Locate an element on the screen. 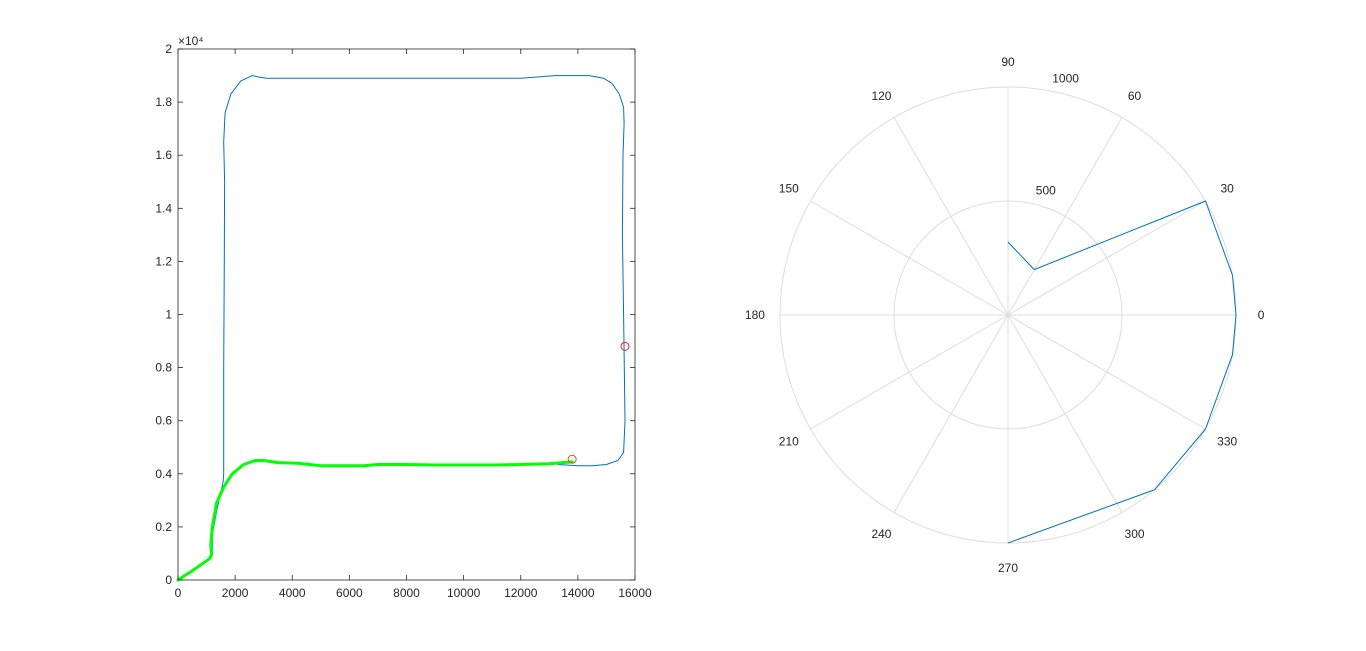 The image size is (1366, 651). theta-tick-label: 90 is located at coordinates (1008, 62).